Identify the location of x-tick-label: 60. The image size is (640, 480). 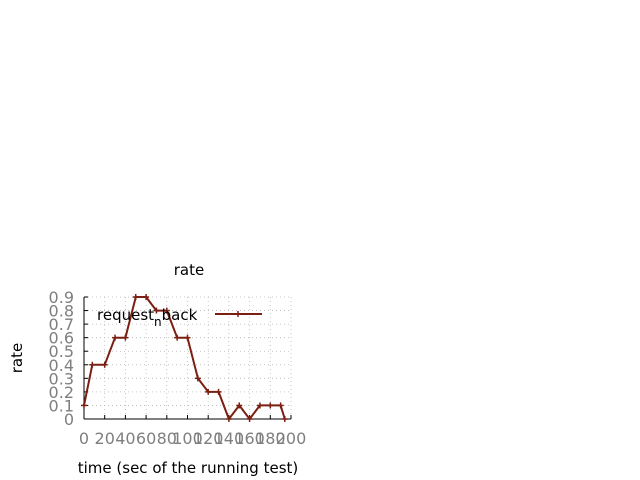
(146, 438).